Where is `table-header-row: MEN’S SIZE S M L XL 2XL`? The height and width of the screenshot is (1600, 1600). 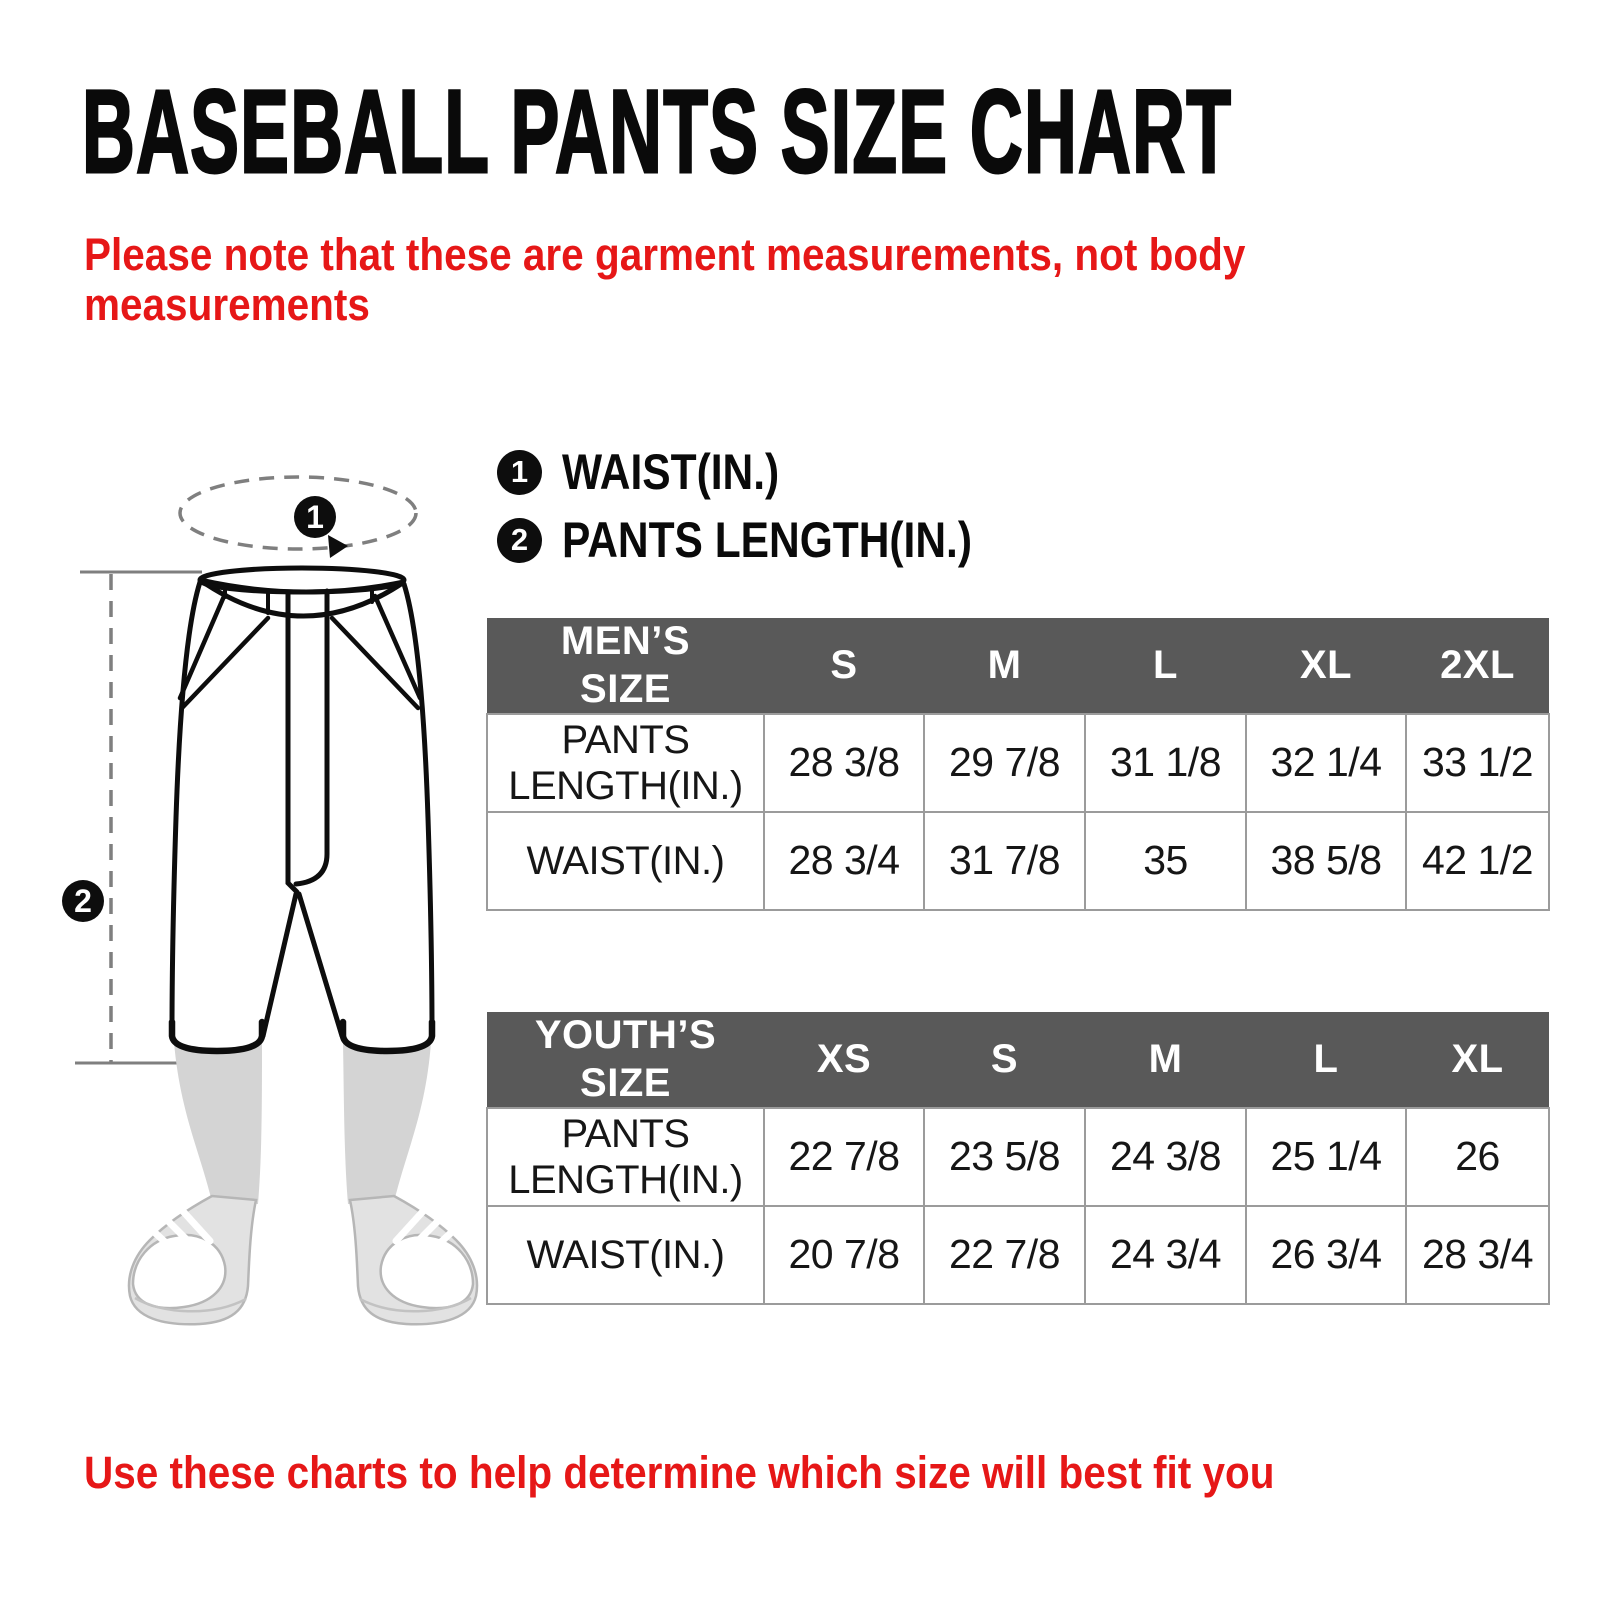 table-header-row: MEN’S SIZE S M L XL 2XL is located at coordinates (1018, 666).